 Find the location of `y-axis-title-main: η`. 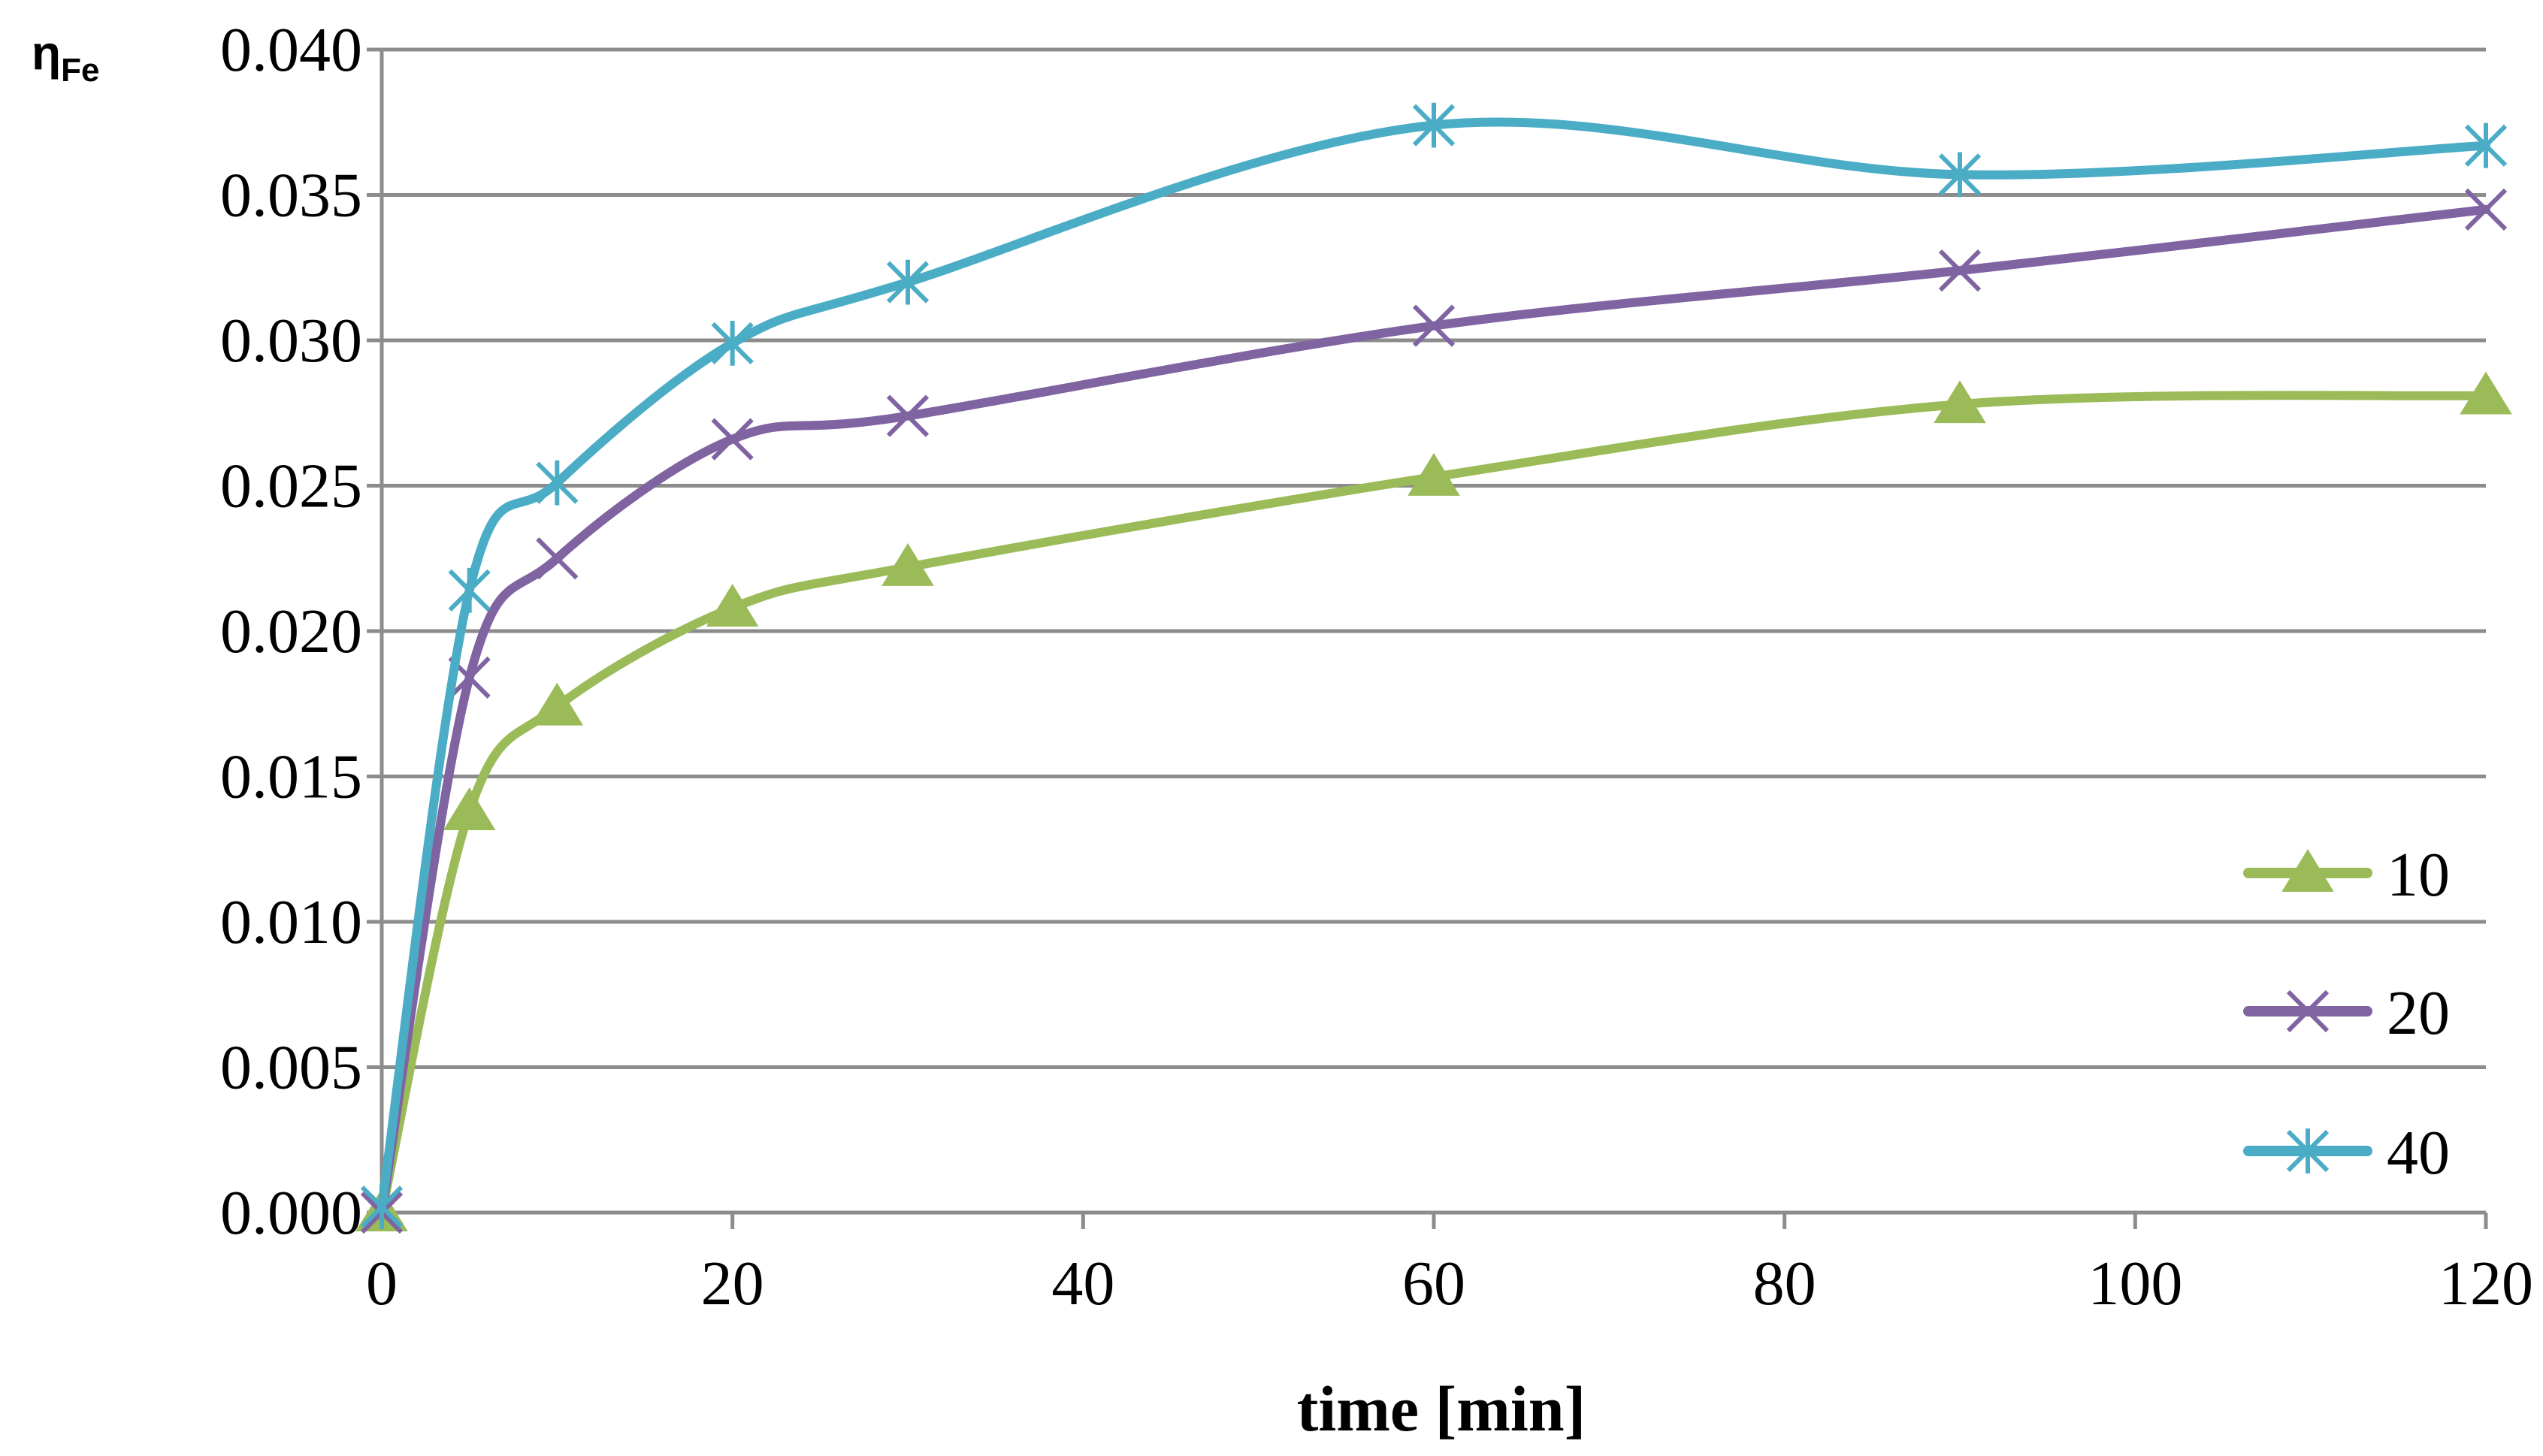

y-axis-title-main: η is located at coordinates (46, 53).